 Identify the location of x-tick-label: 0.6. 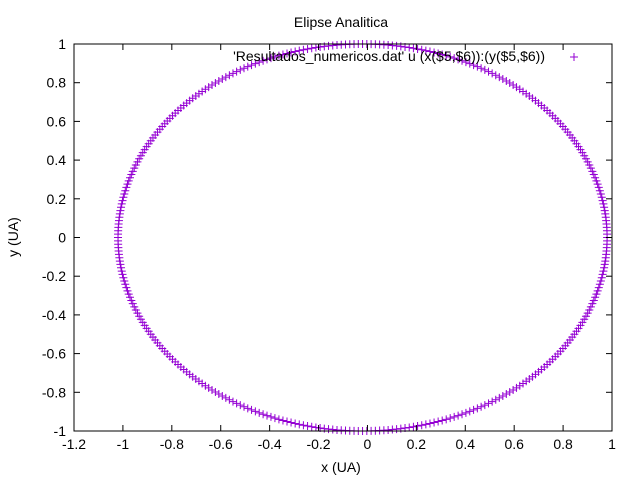
(514, 444).